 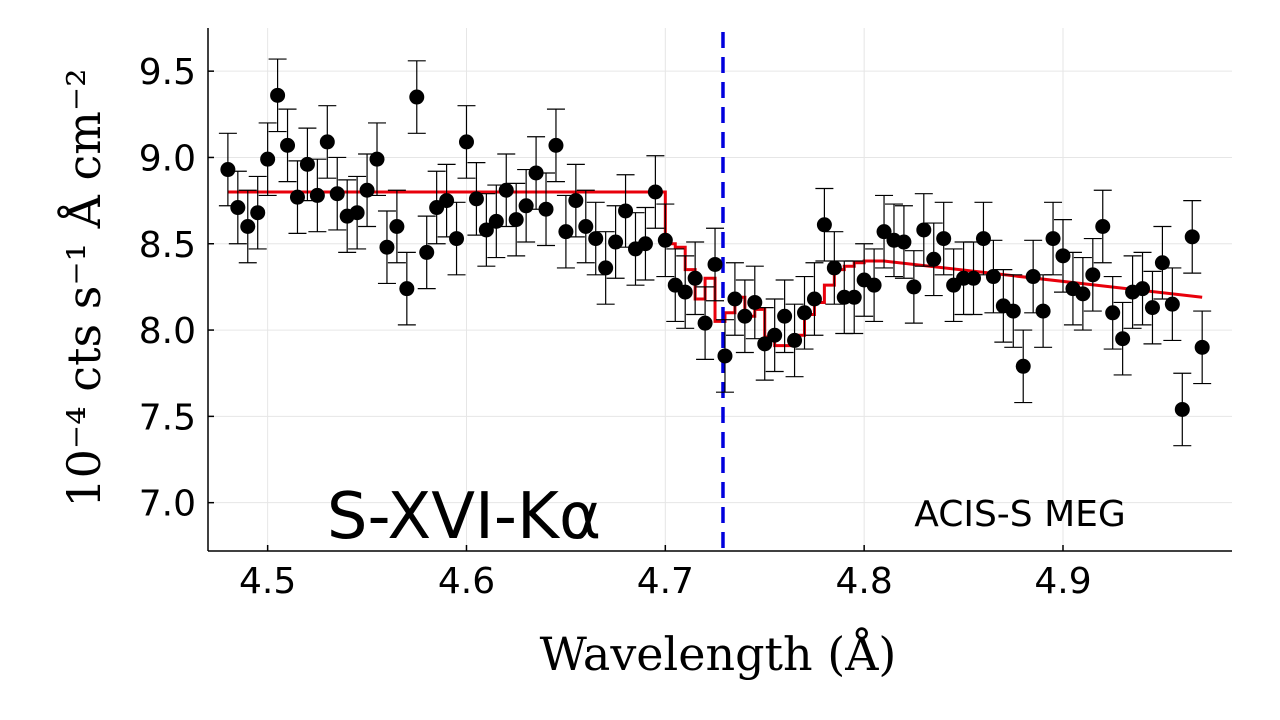 What do you see at coordinates (167, 245) in the screenshot?
I see `y-tick-label-3: 8.5` at bounding box center [167, 245].